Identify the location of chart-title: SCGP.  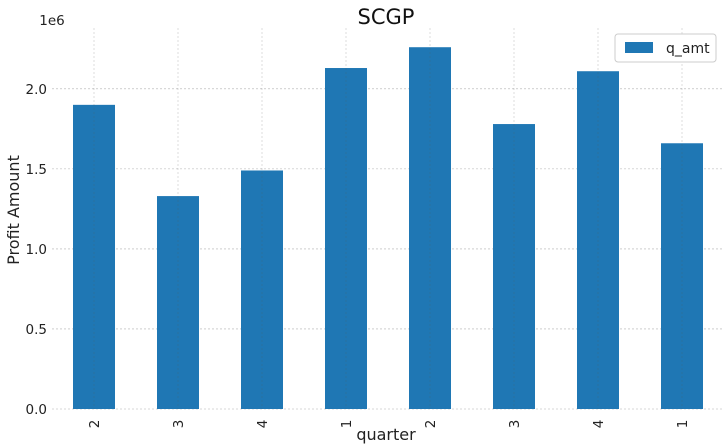
(386, 17).